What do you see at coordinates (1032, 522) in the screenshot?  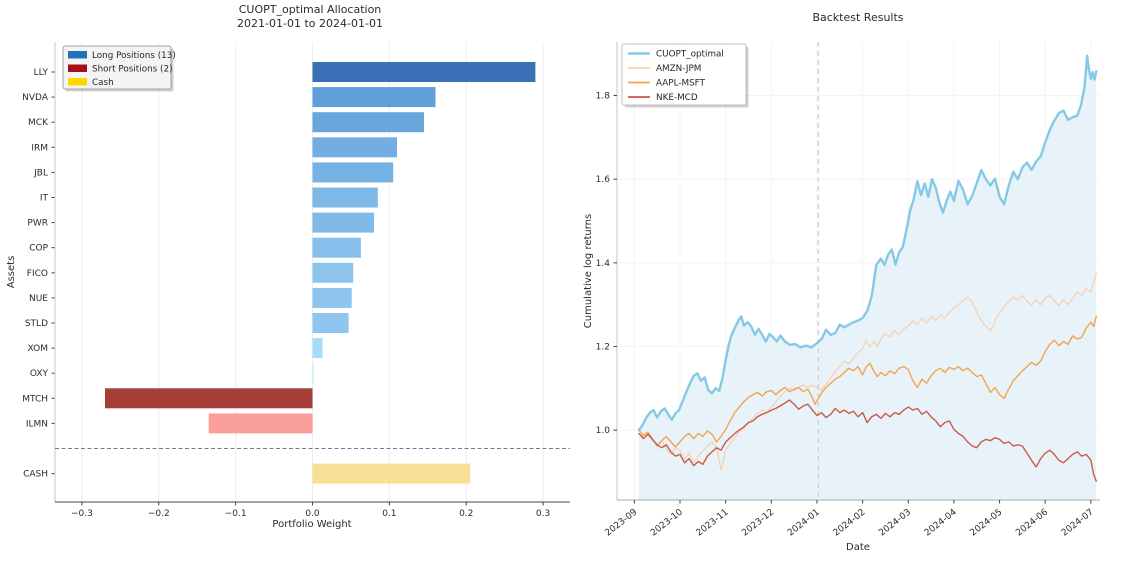 I see `xtick-label: 2024-06` at bounding box center [1032, 522].